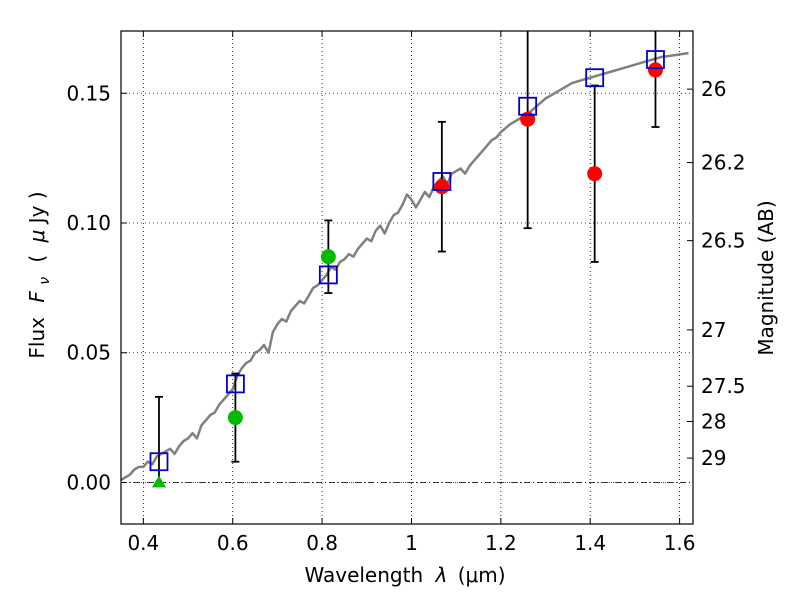 Image resolution: width=800 pixels, height=604 pixels. Describe the element at coordinates (713, 458) in the screenshot. I see `mag-tick-label: 29` at that location.